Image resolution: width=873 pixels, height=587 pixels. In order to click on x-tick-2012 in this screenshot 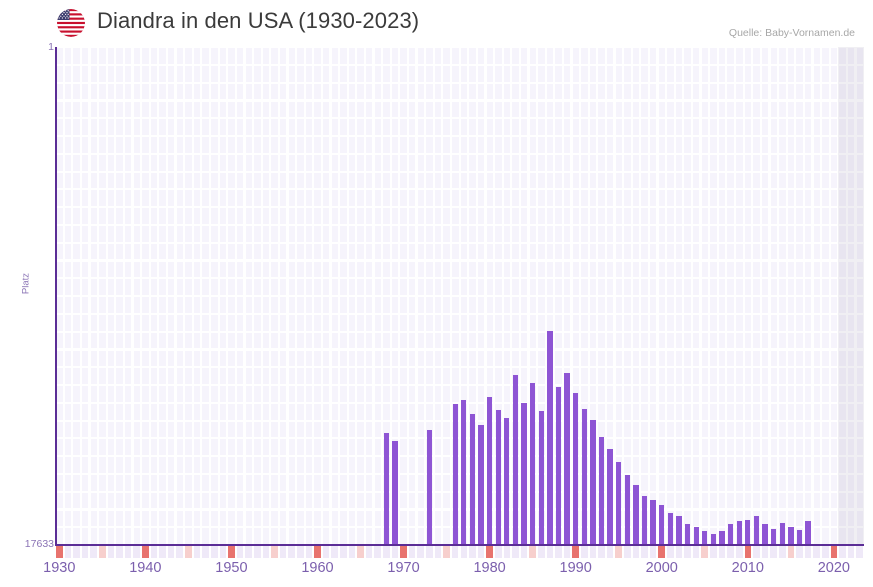, I will do `click(765, 552)`.